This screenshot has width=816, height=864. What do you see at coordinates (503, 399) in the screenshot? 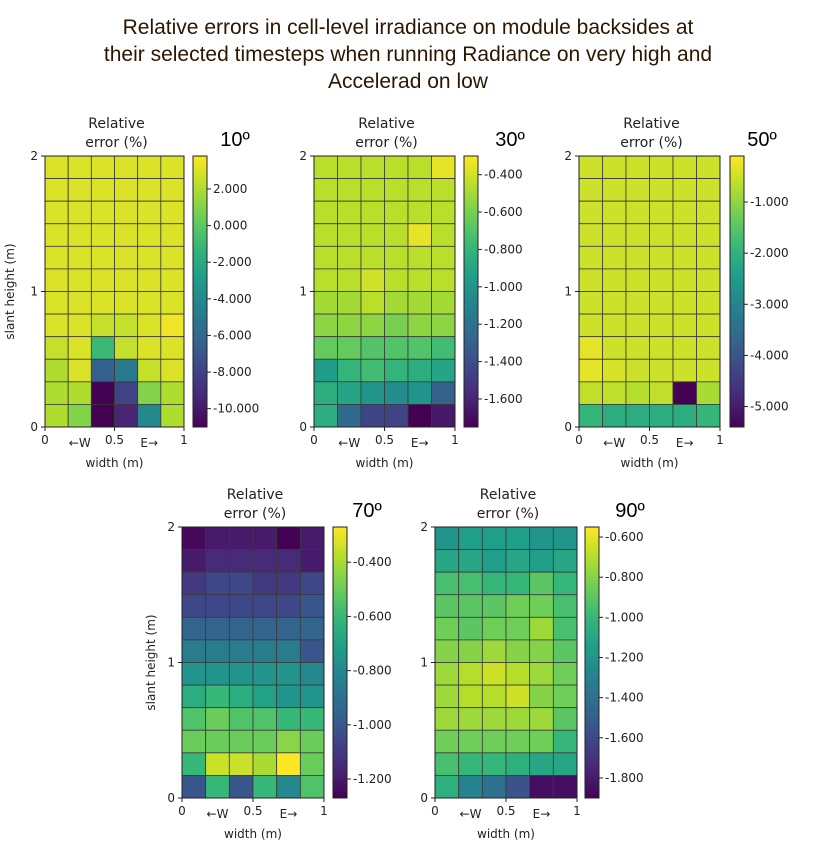
I see `colorbar-tick-label: -1.600` at bounding box center [503, 399].